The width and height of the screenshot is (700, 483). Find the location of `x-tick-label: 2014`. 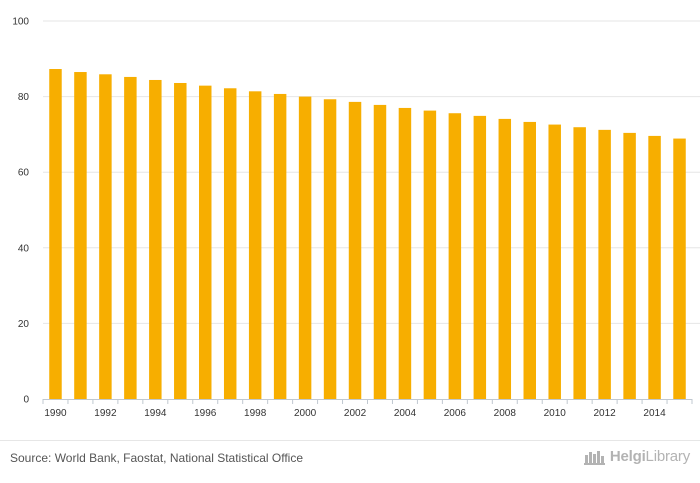

x-tick-label: 2014 is located at coordinates (654, 413).